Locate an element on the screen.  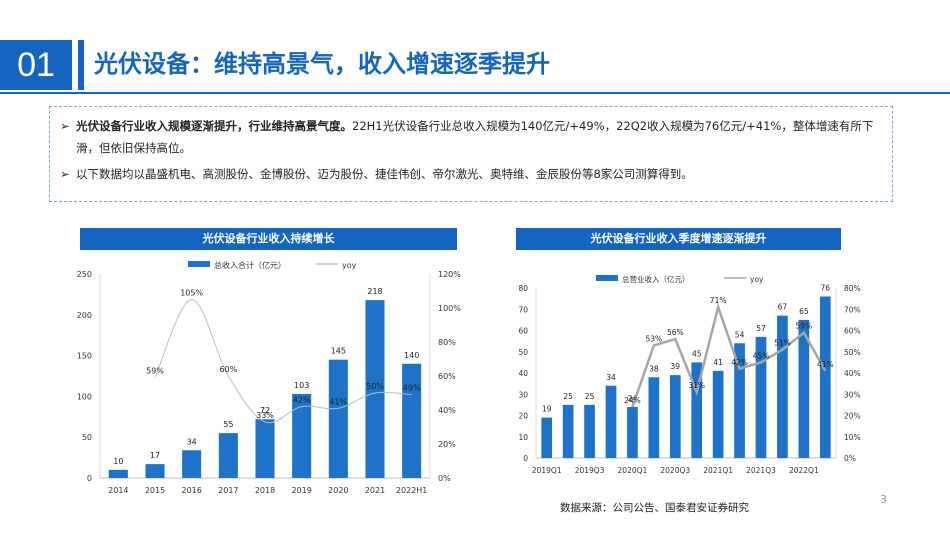
y2-tick-label: 50% is located at coordinates (852, 352).